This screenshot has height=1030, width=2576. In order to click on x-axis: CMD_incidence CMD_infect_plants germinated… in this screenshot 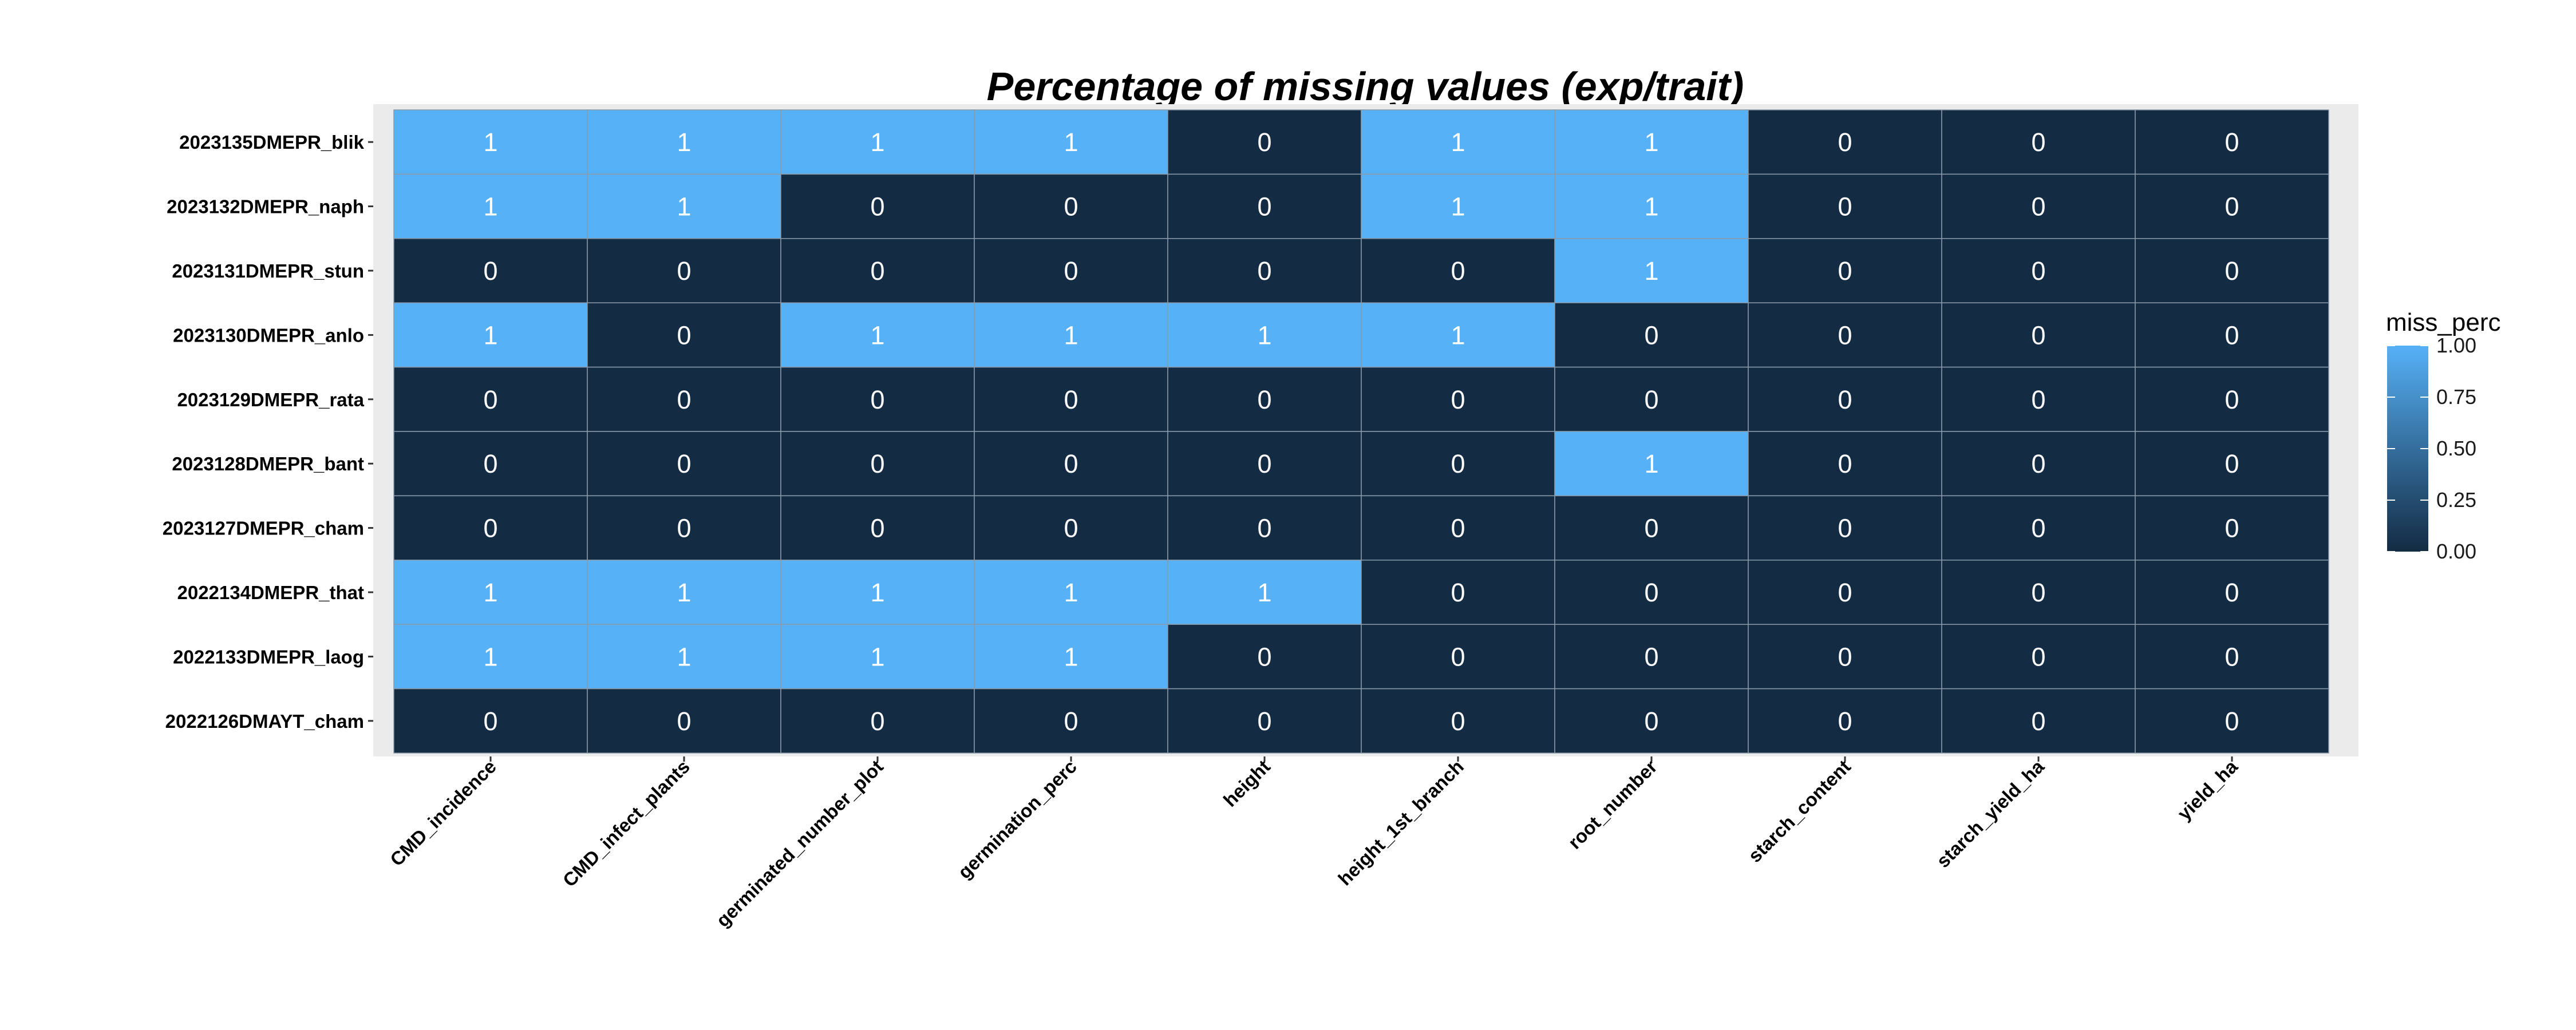, I will do `click(1314, 843)`.